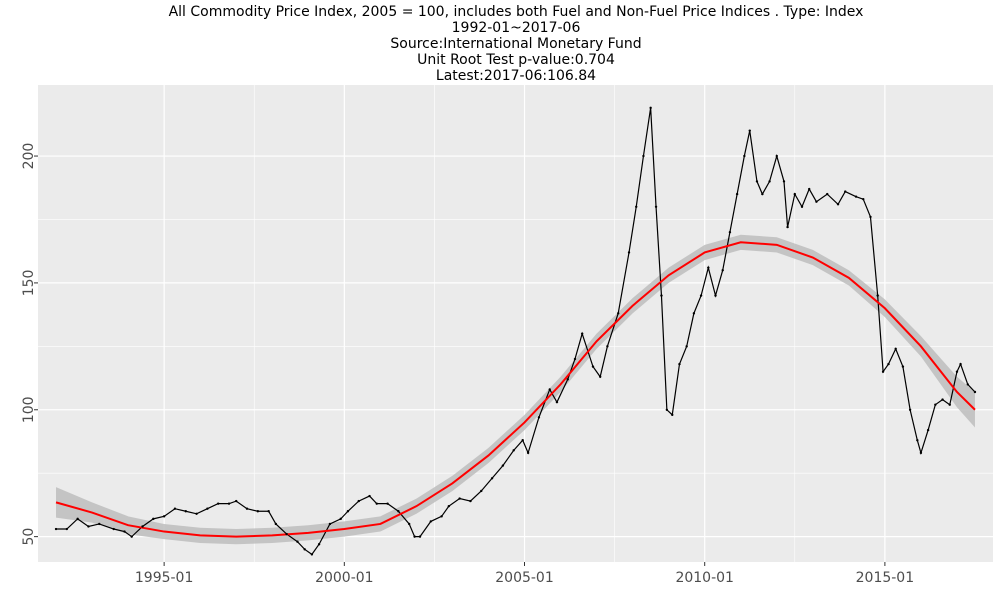 The width and height of the screenshot is (1000, 600). Describe the element at coordinates (29, 156) in the screenshot. I see `y-tick-label: 200` at that location.